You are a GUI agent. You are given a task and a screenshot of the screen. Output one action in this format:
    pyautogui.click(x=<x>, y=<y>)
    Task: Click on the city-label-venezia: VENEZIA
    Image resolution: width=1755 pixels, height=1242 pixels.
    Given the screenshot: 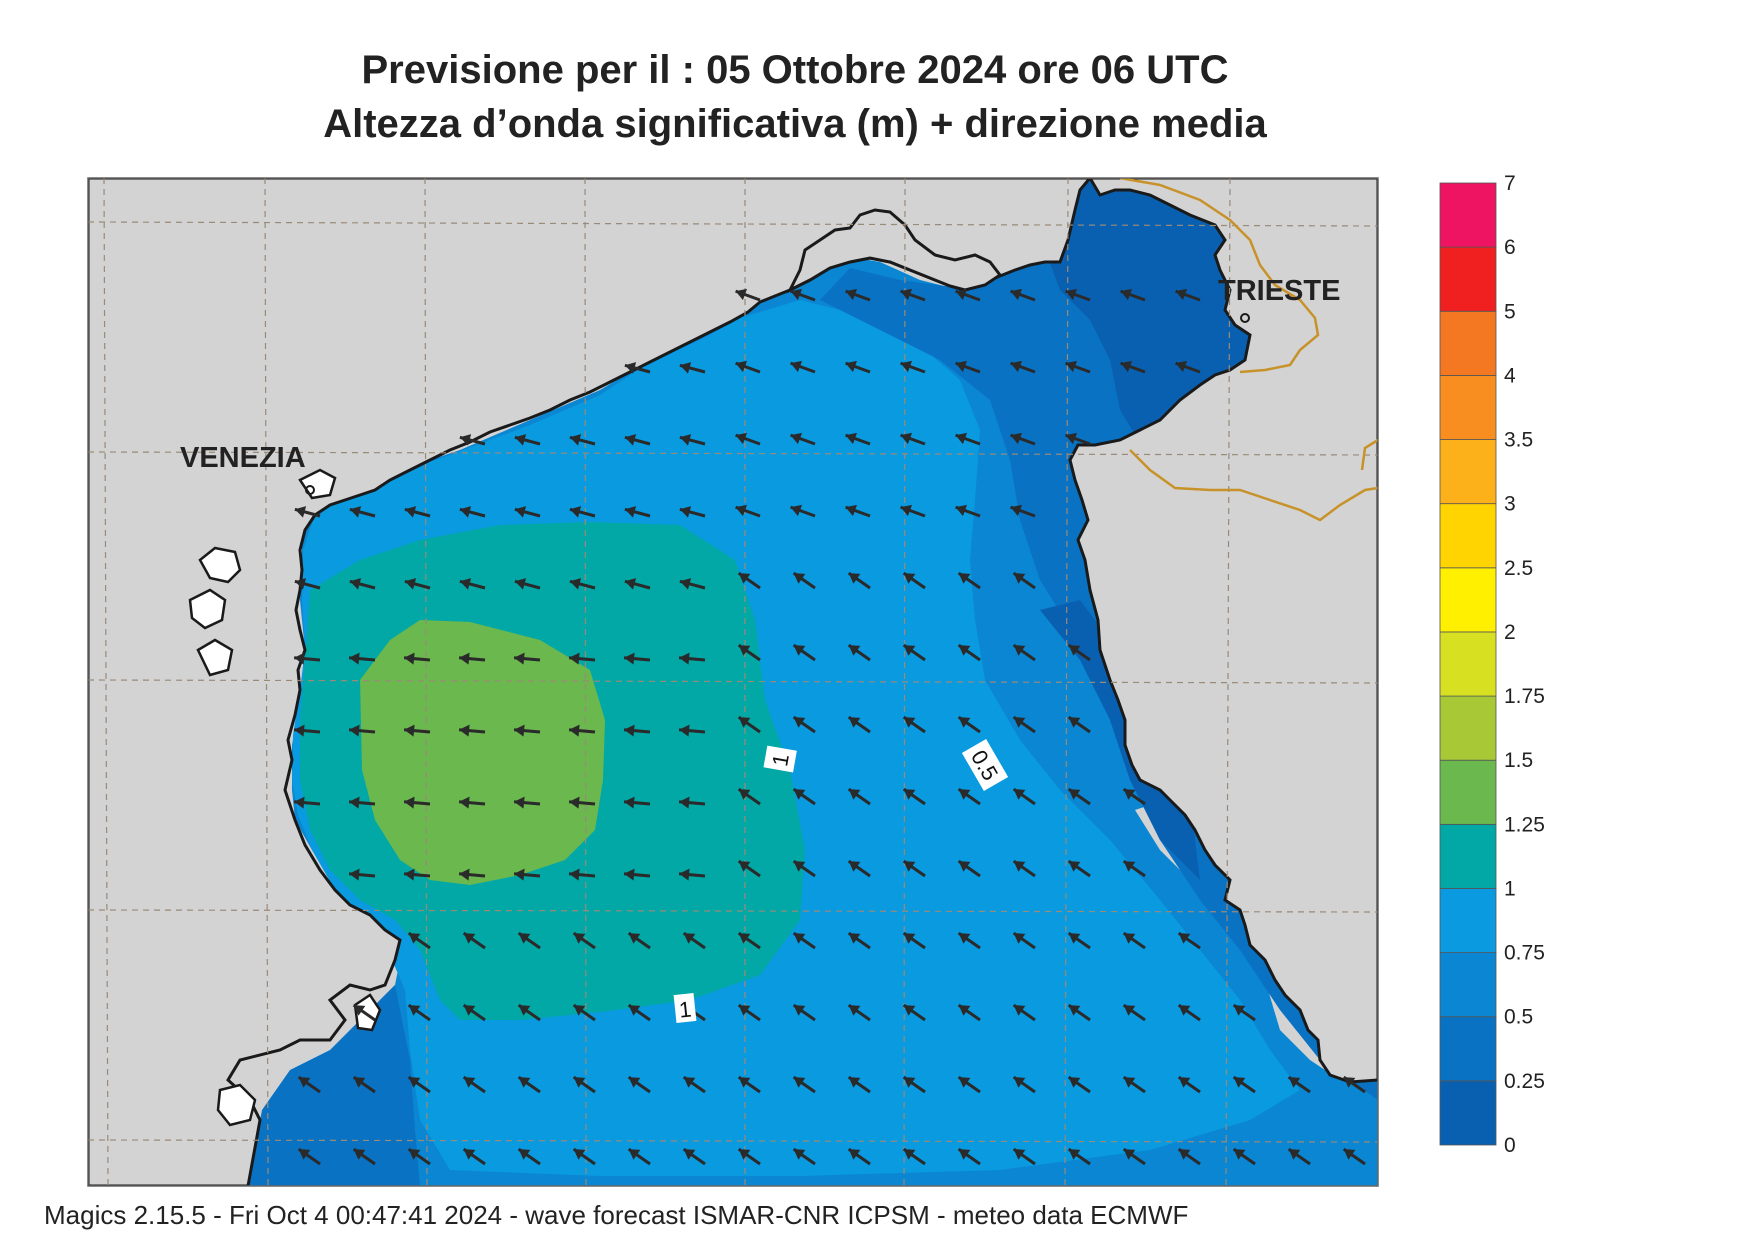 What is the action you would take?
    pyautogui.click(x=243, y=458)
    